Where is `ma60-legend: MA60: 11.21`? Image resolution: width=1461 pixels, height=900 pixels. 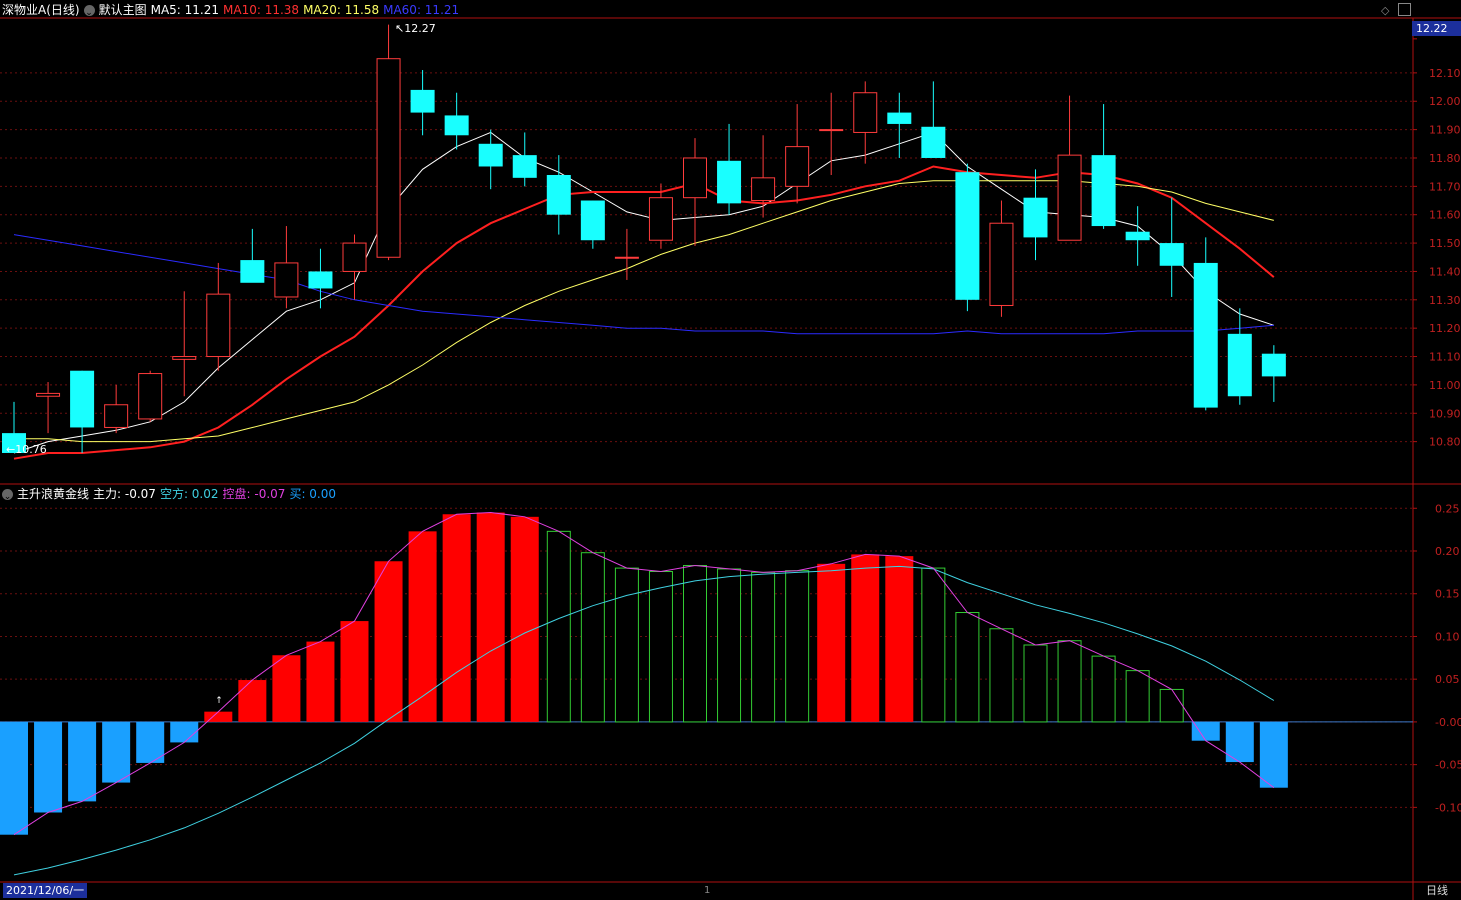
ma60-legend: MA60: 11.21 is located at coordinates (421, 10).